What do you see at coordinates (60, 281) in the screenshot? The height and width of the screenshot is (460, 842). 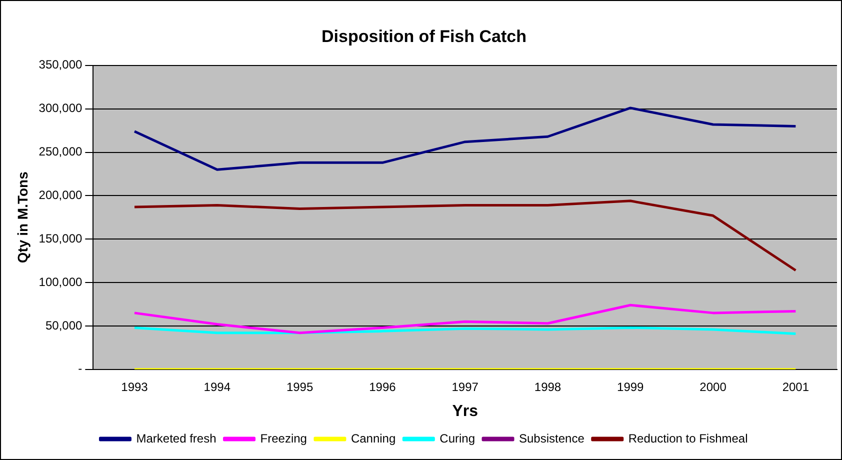 I see `y-tick-label: 100,000` at bounding box center [60, 281].